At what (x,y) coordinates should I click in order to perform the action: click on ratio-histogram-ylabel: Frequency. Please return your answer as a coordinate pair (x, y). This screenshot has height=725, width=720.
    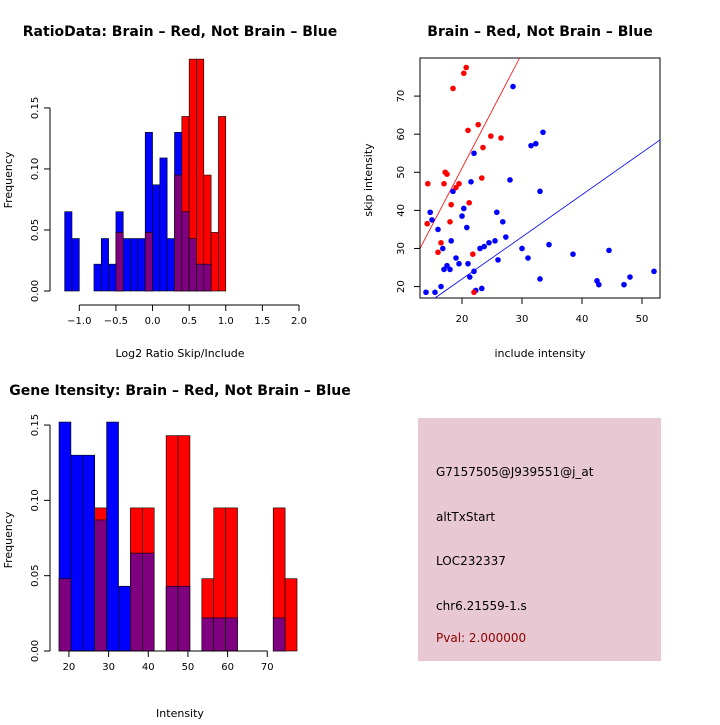
    Looking at the image, I should click on (8, 179).